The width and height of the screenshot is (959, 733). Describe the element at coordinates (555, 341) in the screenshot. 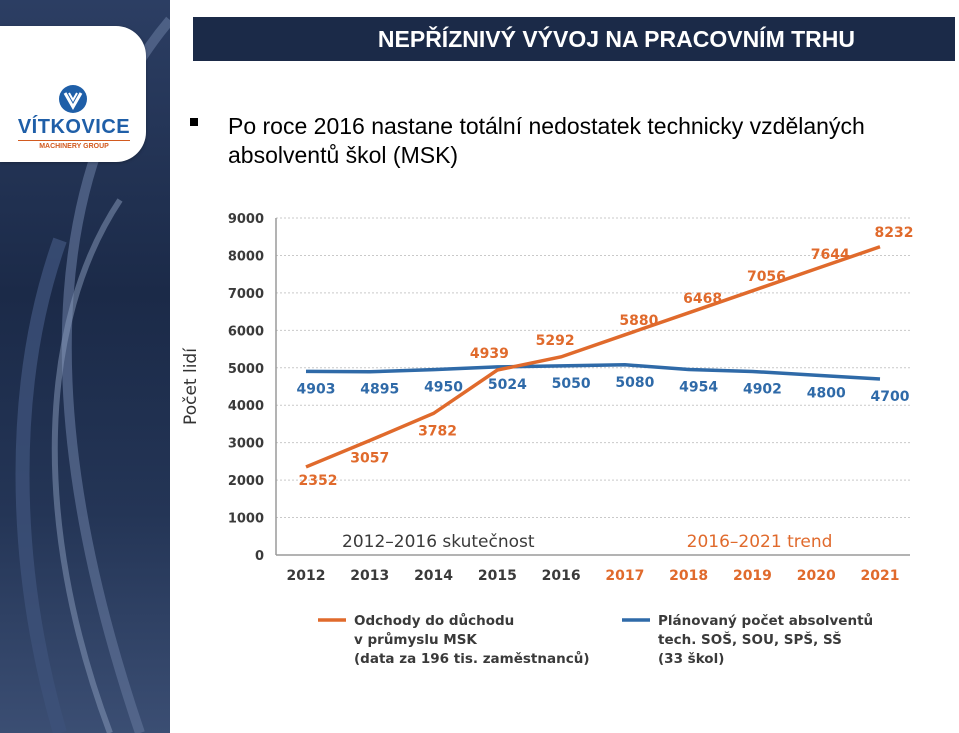

I see `data-label-odchody: 5292` at that location.